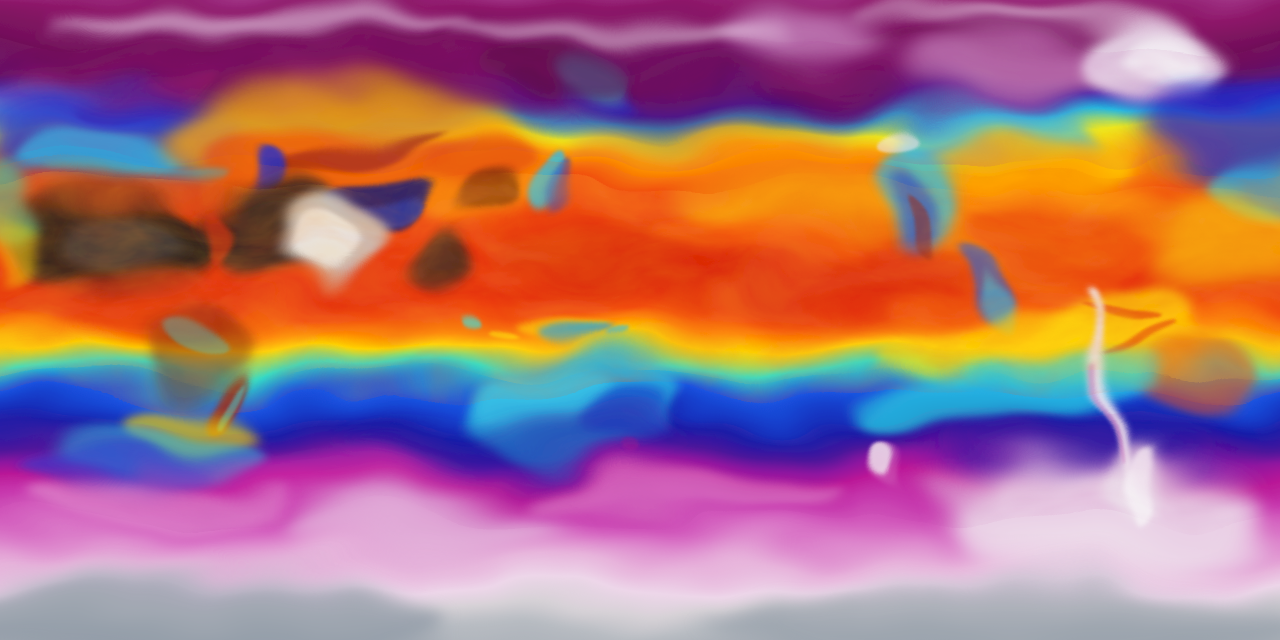 This screenshot has width=1280, height=640. What do you see at coordinates (620, 32) in the screenshot?
I see `arctic-wisp-mid` at bounding box center [620, 32].